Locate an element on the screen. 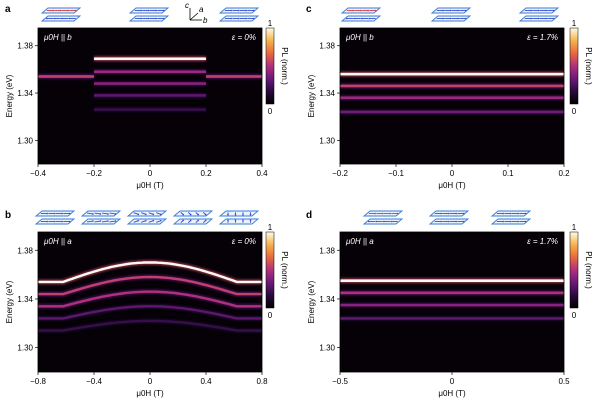 The width and height of the screenshot is (600, 407). x-tick-label: −0.5 is located at coordinates (340, 381).